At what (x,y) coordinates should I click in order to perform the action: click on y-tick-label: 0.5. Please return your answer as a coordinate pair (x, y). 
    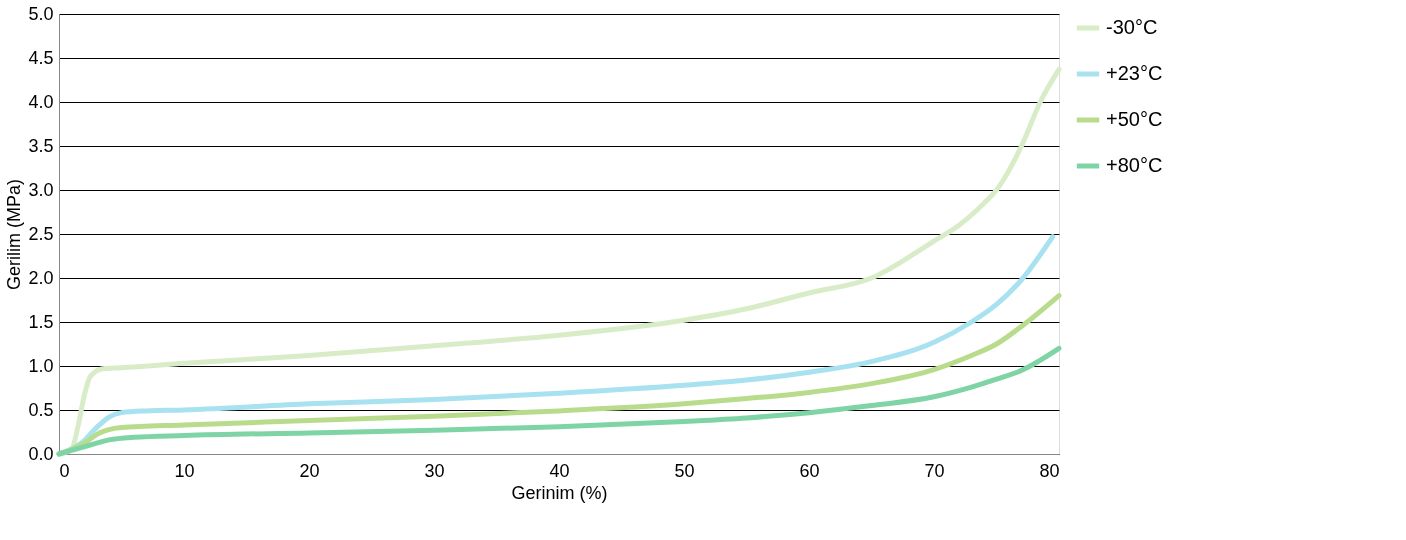
    Looking at the image, I should click on (41, 409).